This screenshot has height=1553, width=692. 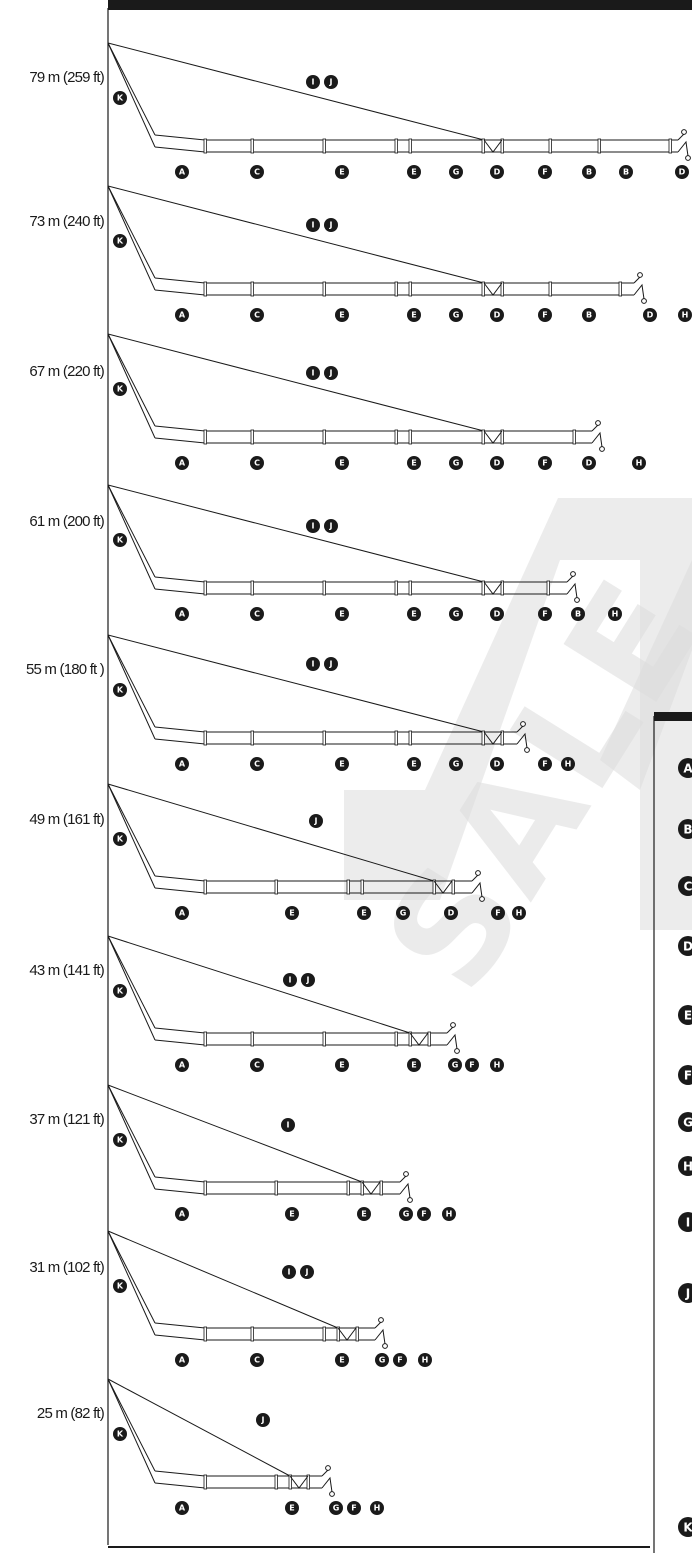 What do you see at coordinates (281, 1152) in the screenshot?
I see `boom-row: K I A E E G F H` at bounding box center [281, 1152].